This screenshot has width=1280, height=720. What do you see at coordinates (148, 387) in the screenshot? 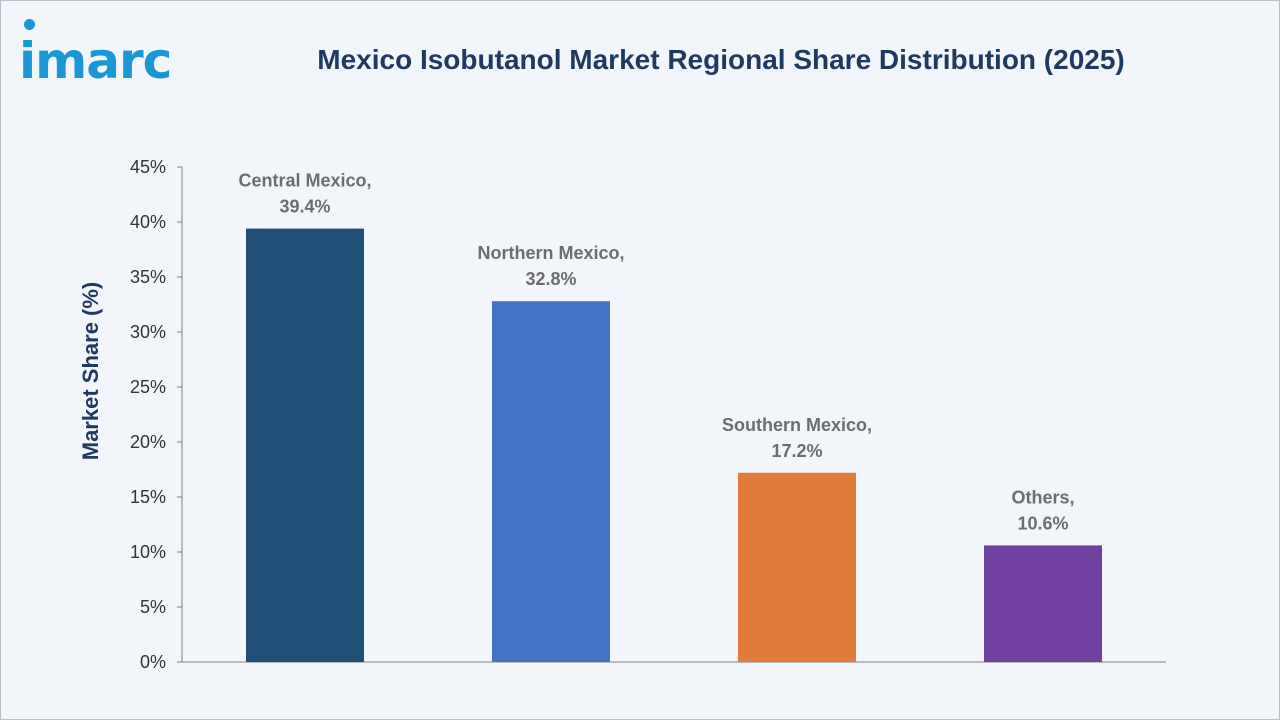
I see `y-tick-label: 25%` at bounding box center [148, 387].